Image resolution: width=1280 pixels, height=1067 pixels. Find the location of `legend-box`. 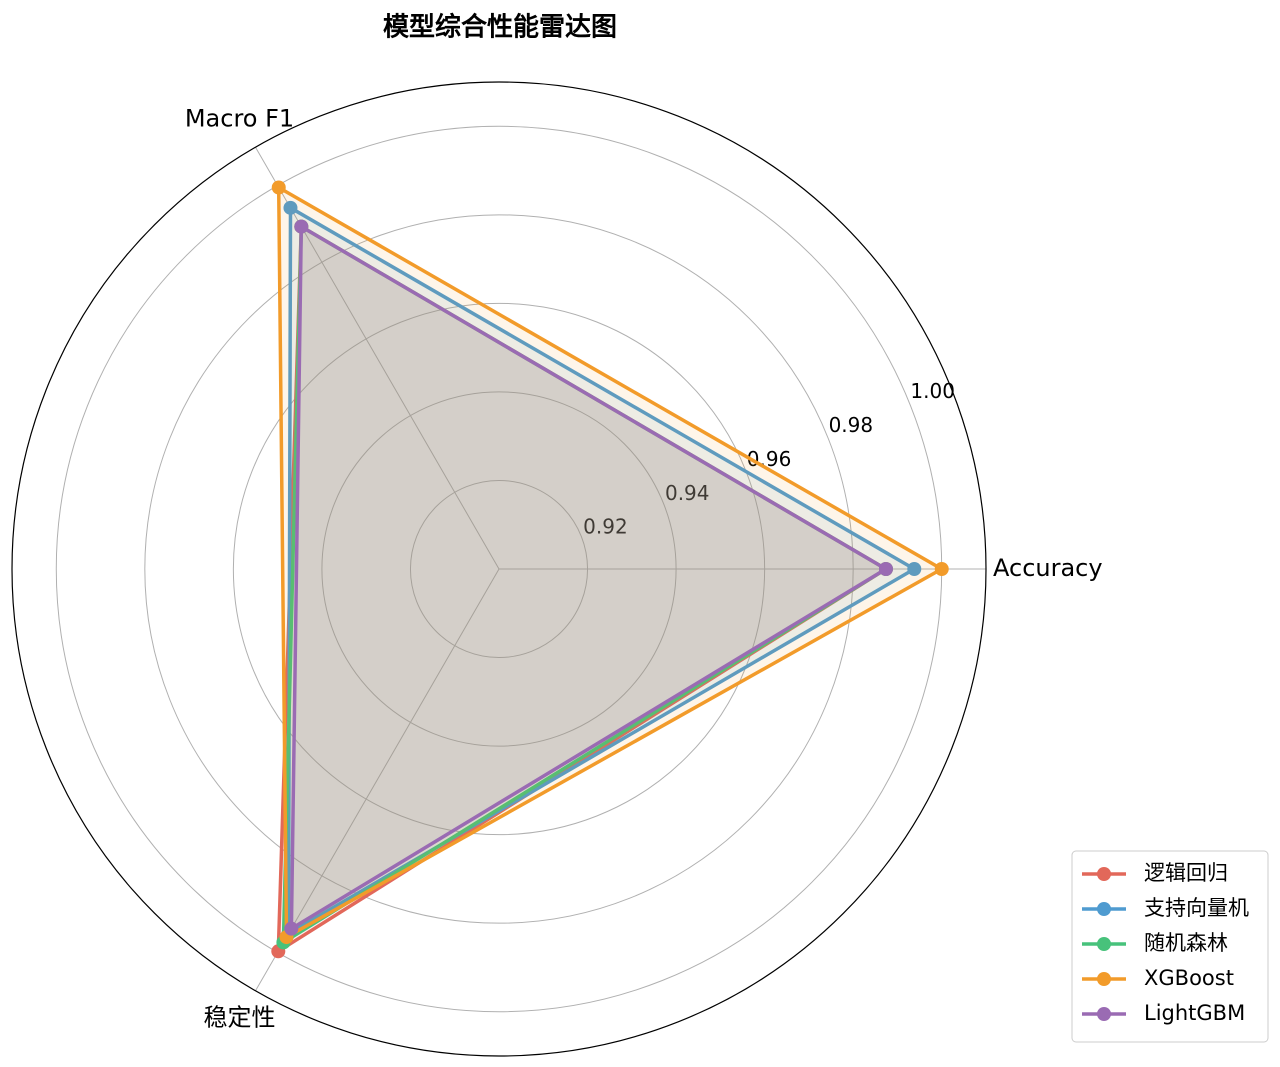

legend-box is located at coordinates (1170, 946).